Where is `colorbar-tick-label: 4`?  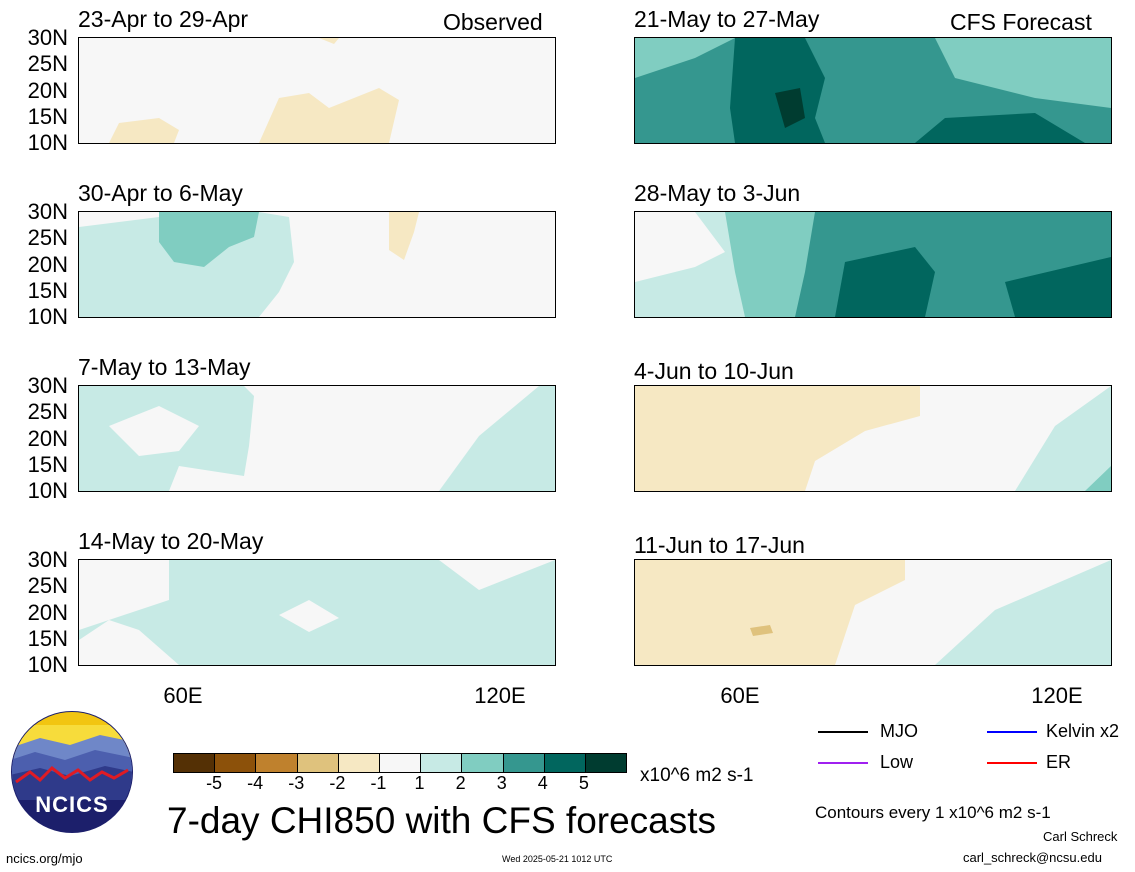 colorbar-tick-label: 4 is located at coordinates (542, 783).